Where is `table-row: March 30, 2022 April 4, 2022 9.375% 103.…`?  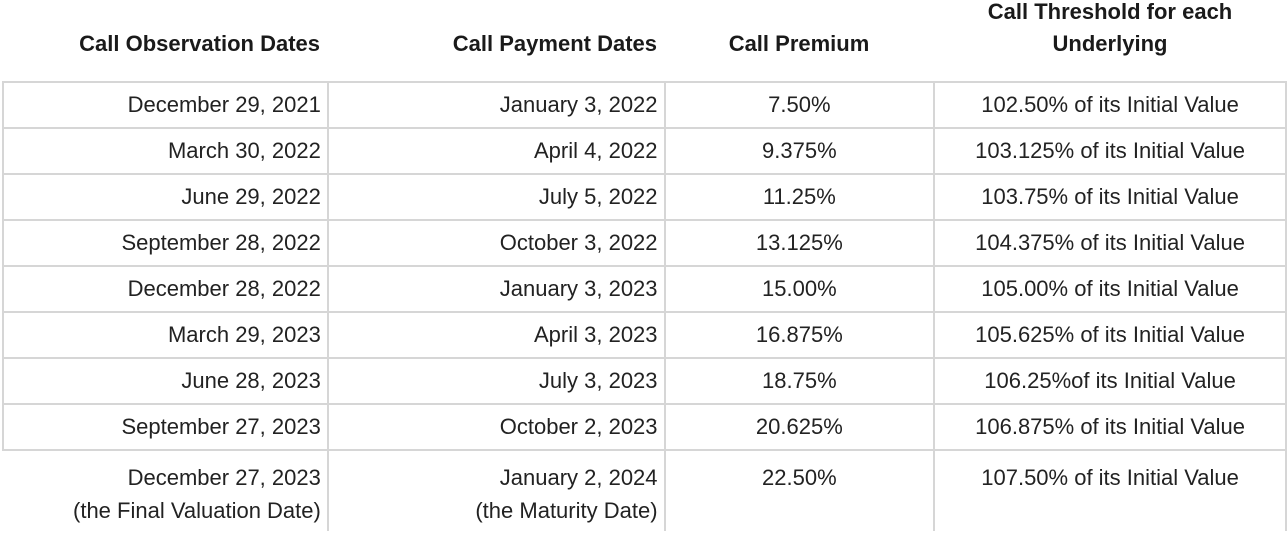
table-row: March 30, 2022 April 4, 2022 9.375% 103.… is located at coordinates (644, 151).